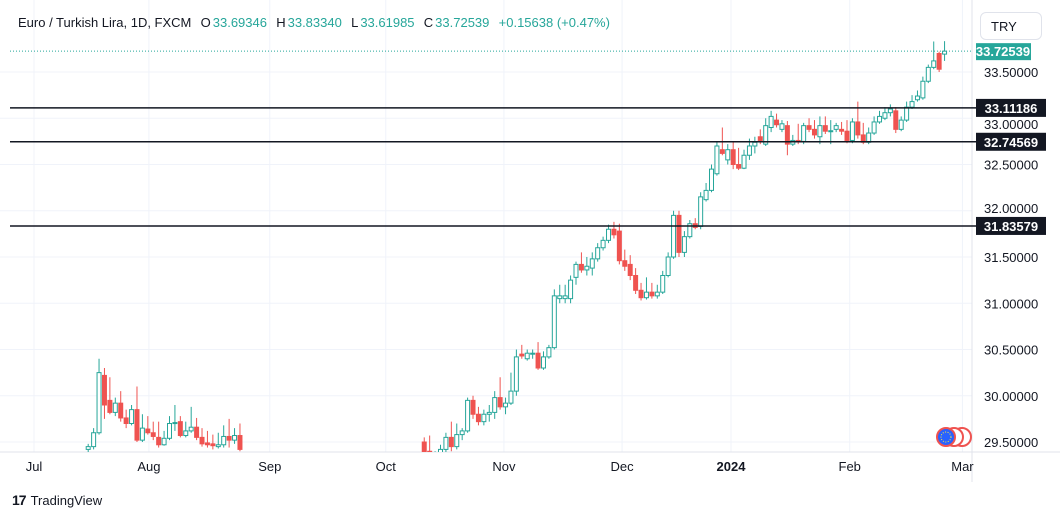  What do you see at coordinates (57, 500) in the screenshot?
I see `tradingview-footer: 17 TradingView` at bounding box center [57, 500].